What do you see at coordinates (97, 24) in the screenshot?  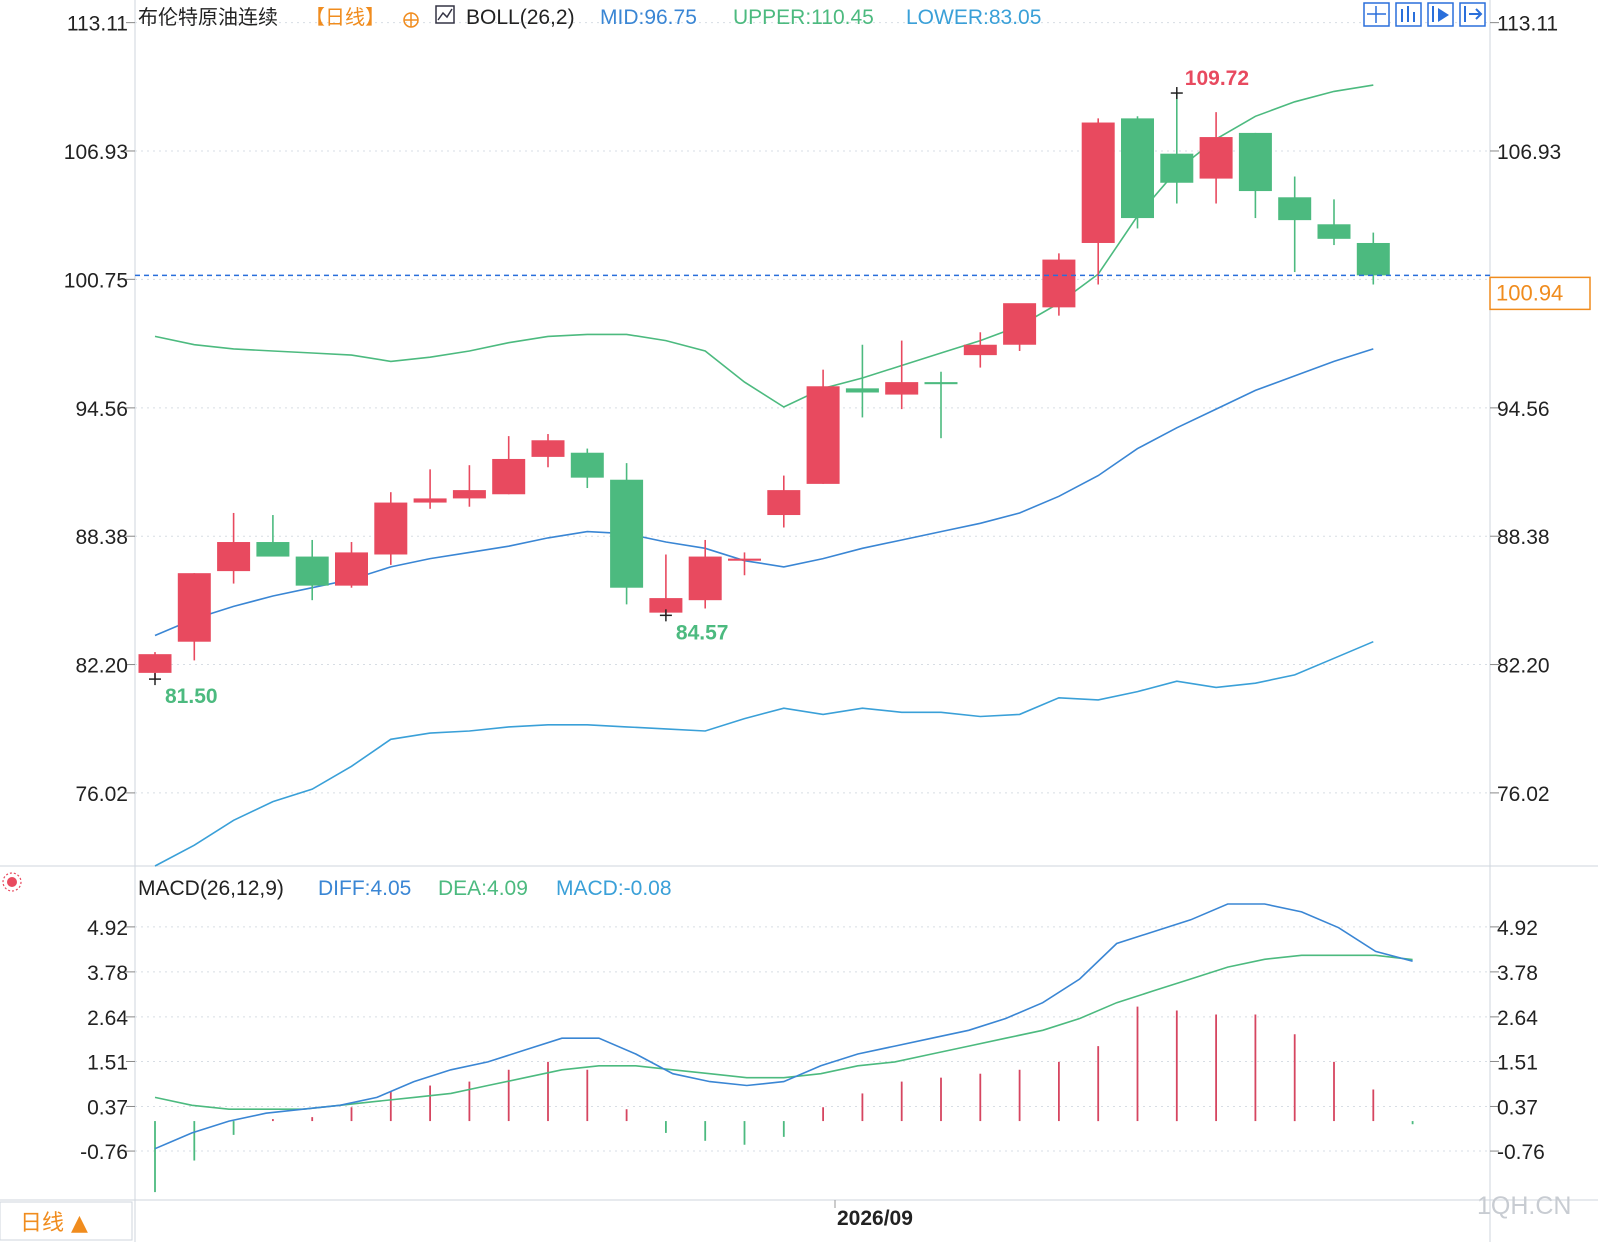 I see `y-tick-left: 113.11` at bounding box center [97, 24].